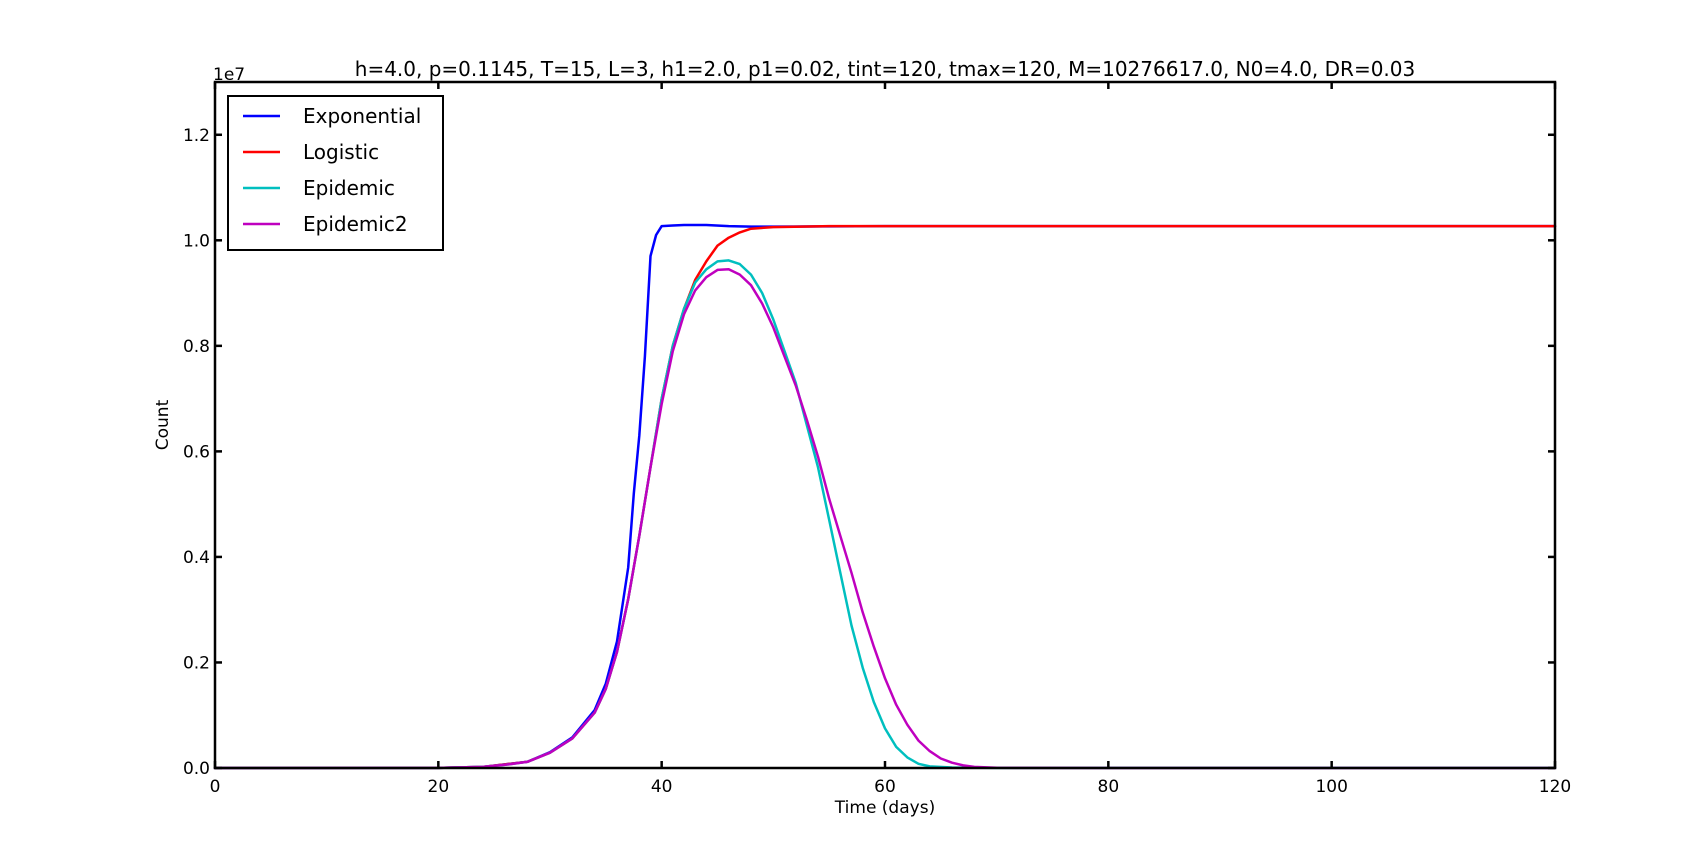 Image resolution: width=1707 pixels, height=843 pixels. I want to click on x-tick-label: 40, so click(662, 787).